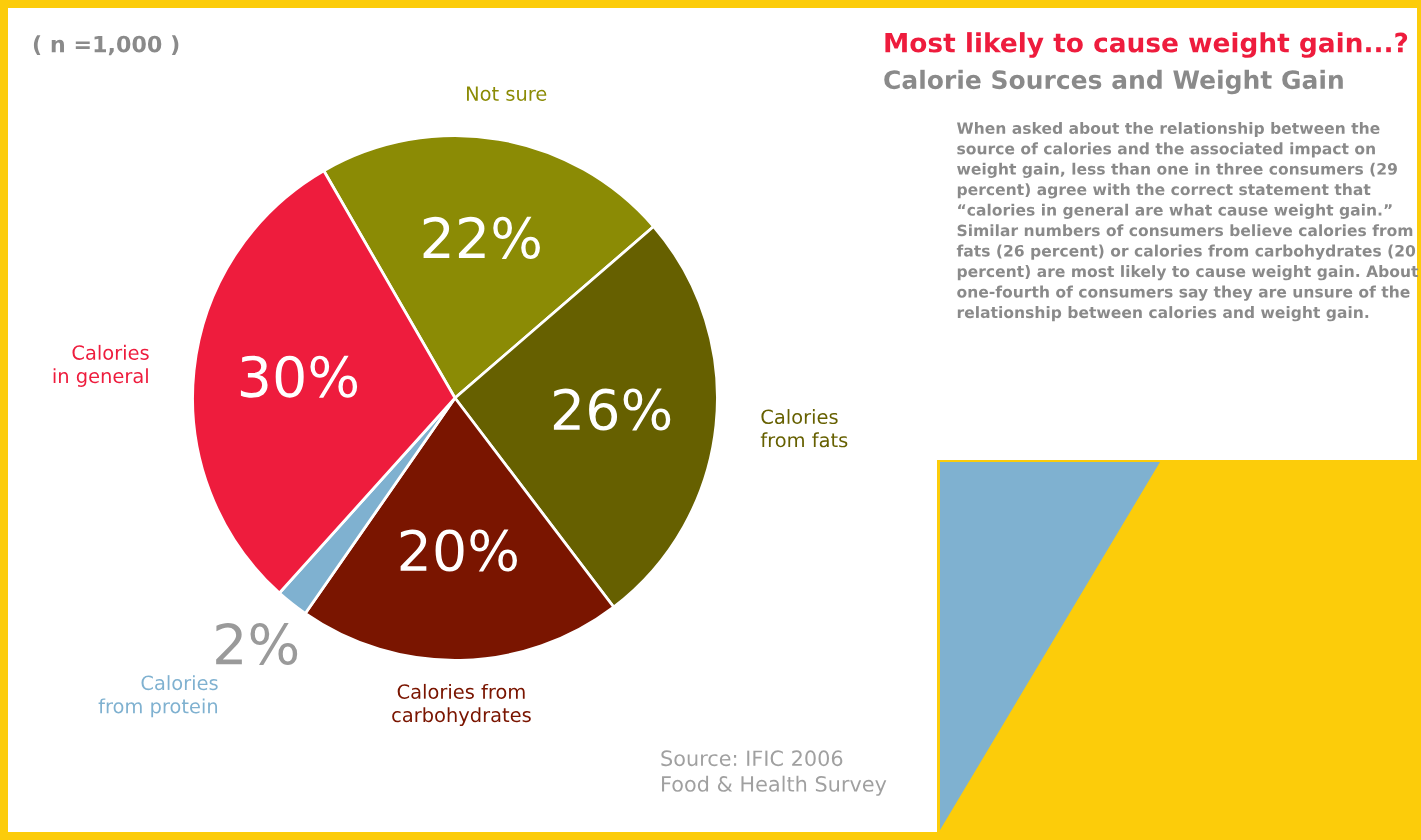 The image size is (1421, 840). Describe the element at coordinates (774, 773) in the screenshot. I see `source-note: Source: IFIC 2006 Food & Health Survey` at that location.